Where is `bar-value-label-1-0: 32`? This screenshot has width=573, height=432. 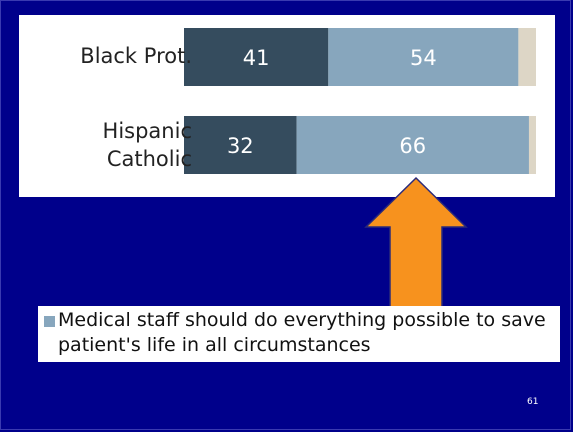 bar-value-label-1-0: 32 is located at coordinates (240, 146).